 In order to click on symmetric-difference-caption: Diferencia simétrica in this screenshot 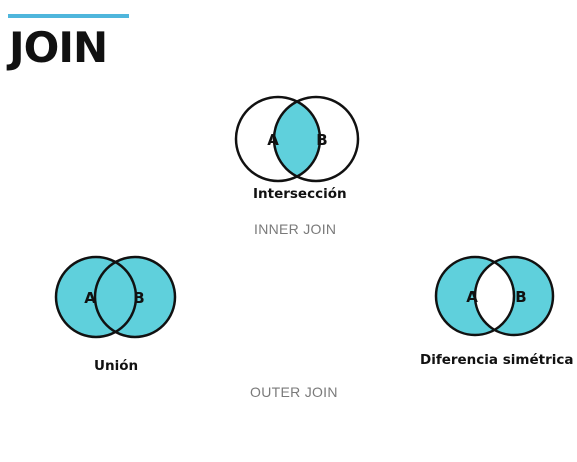, I will do `click(497, 360)`.